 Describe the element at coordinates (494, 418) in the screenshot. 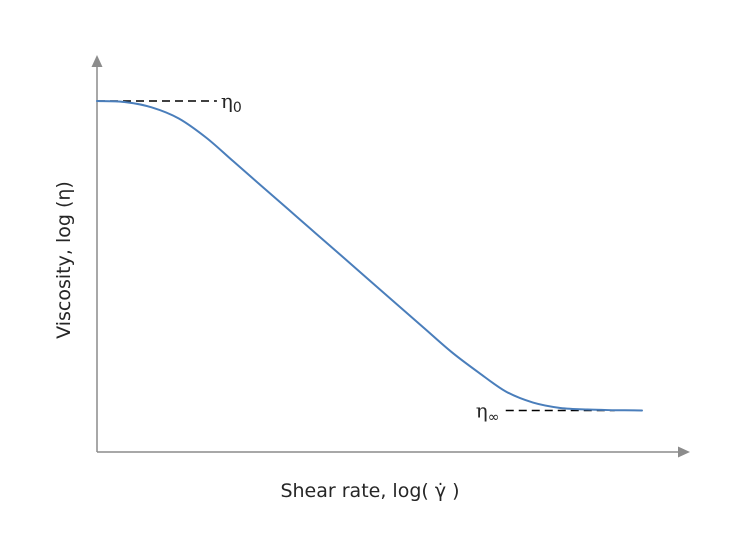

I see `reference-label-subscript-1: ∞` at that location.